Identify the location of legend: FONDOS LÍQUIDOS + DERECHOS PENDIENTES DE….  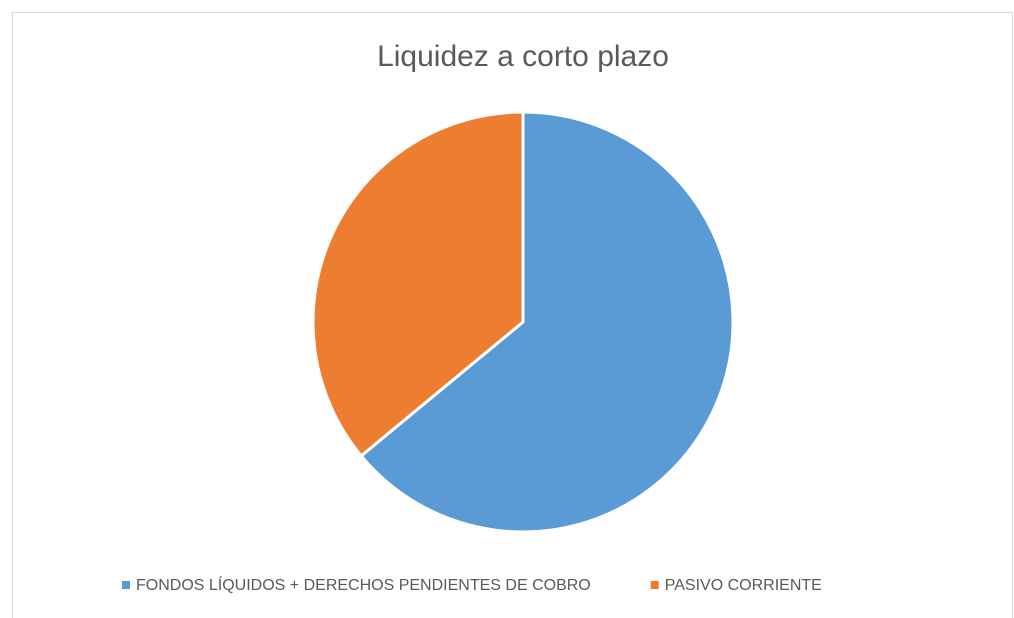
(472, 584).